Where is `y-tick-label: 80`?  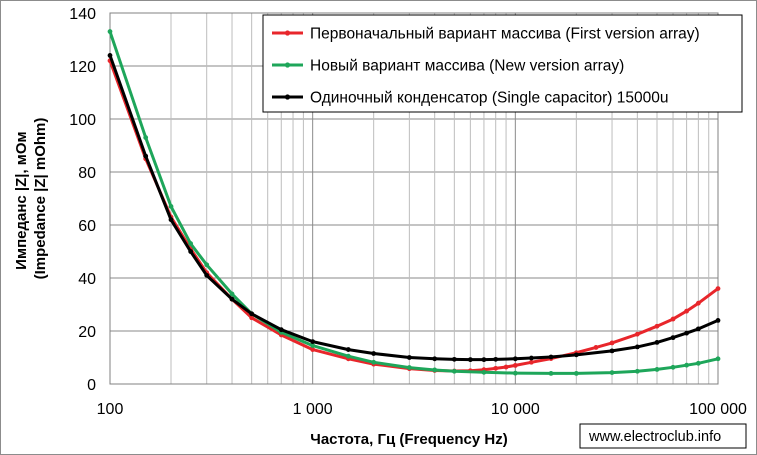 y-tick-label: 80 is located at coordinates (87, 173).